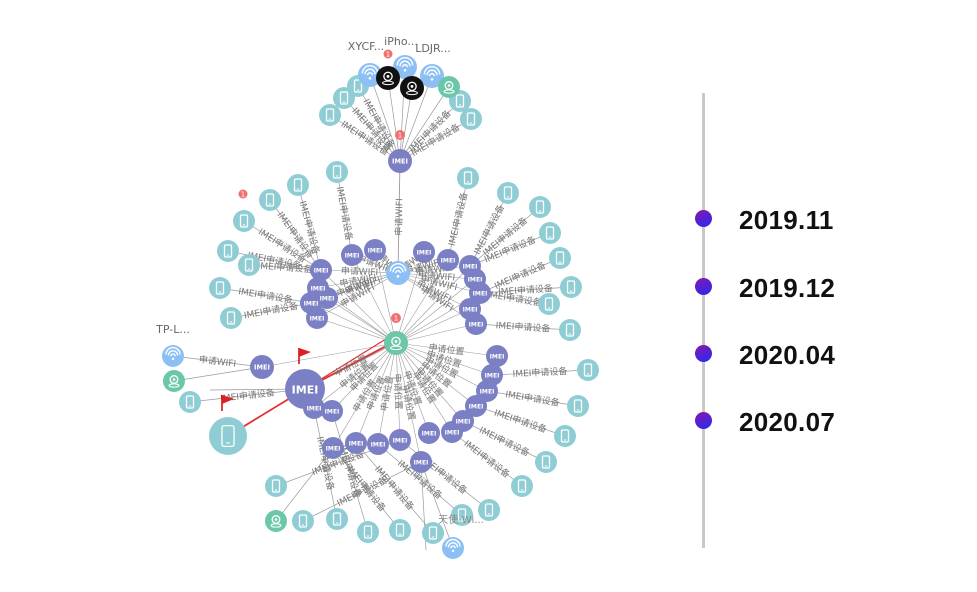  I want to click on highlighted-imei-node, so click(305, 389).